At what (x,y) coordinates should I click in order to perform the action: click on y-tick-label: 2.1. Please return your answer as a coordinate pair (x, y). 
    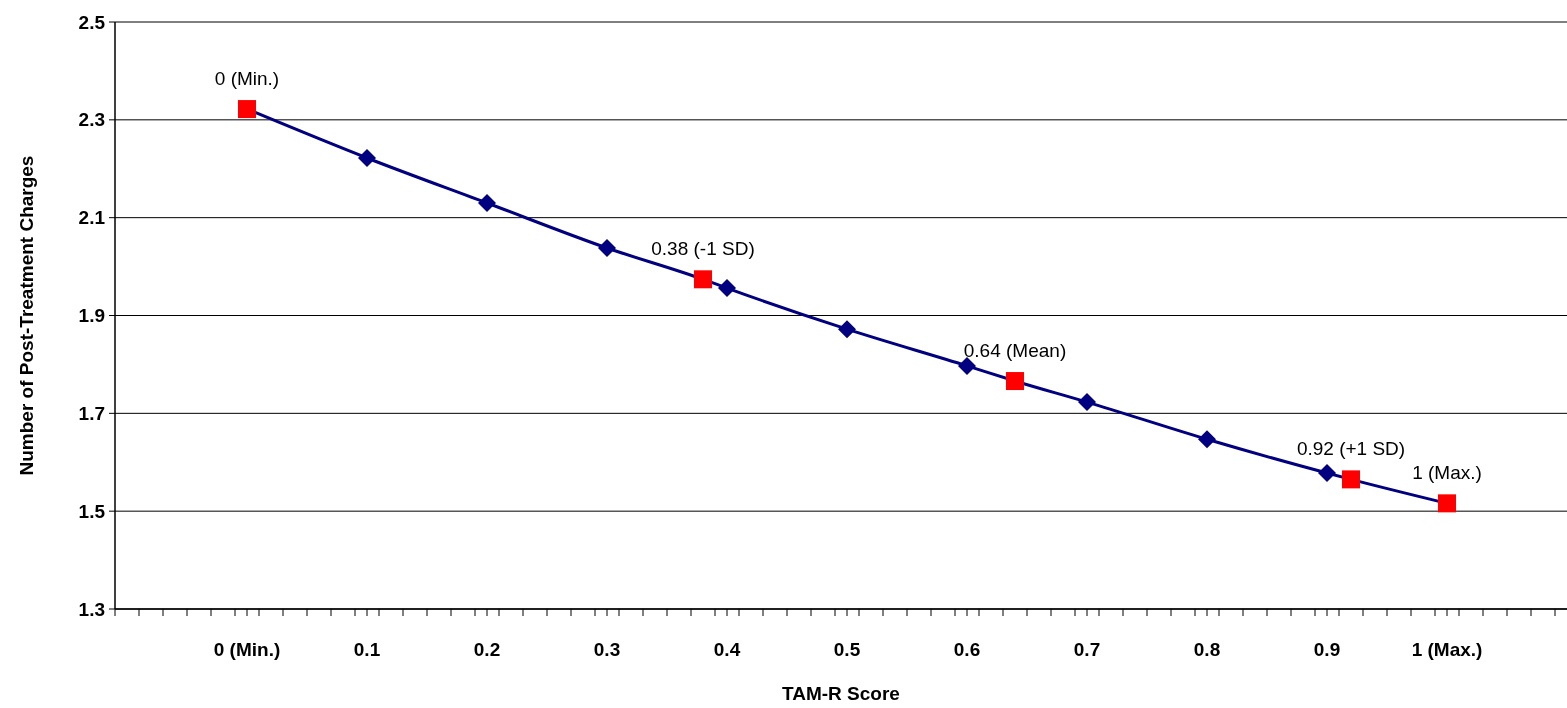
    Looking at the image, I should click on (92, 218).